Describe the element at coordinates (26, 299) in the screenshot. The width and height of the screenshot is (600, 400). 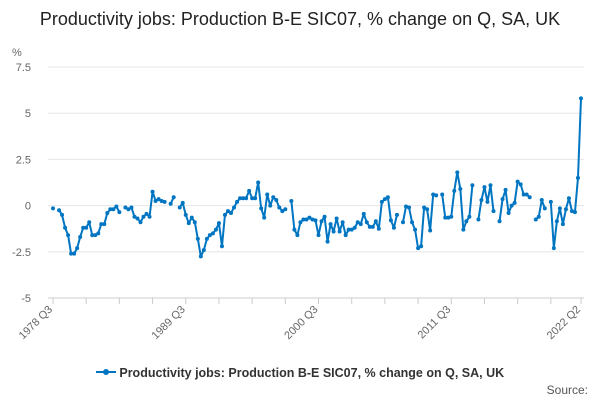
I see `y-tick-label: -5` at that location.